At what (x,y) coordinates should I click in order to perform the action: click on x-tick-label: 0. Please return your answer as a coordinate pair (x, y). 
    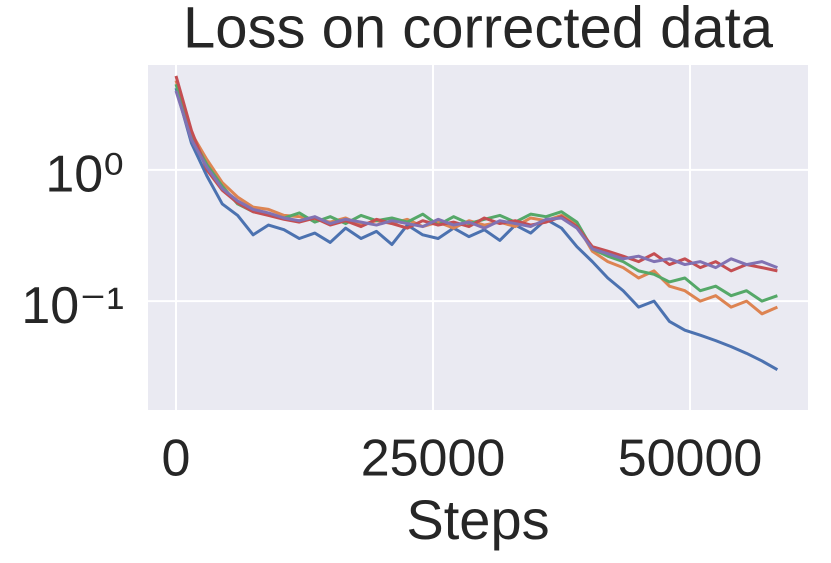
    Looking at the image, I should click on (176, 459).